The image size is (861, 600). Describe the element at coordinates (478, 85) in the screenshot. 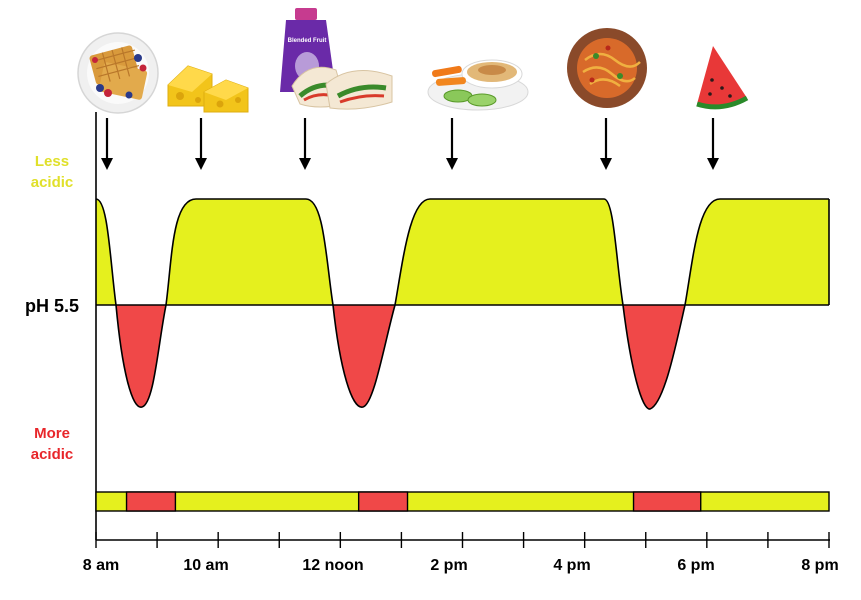

I see `veggie-dip-icon` at that location.